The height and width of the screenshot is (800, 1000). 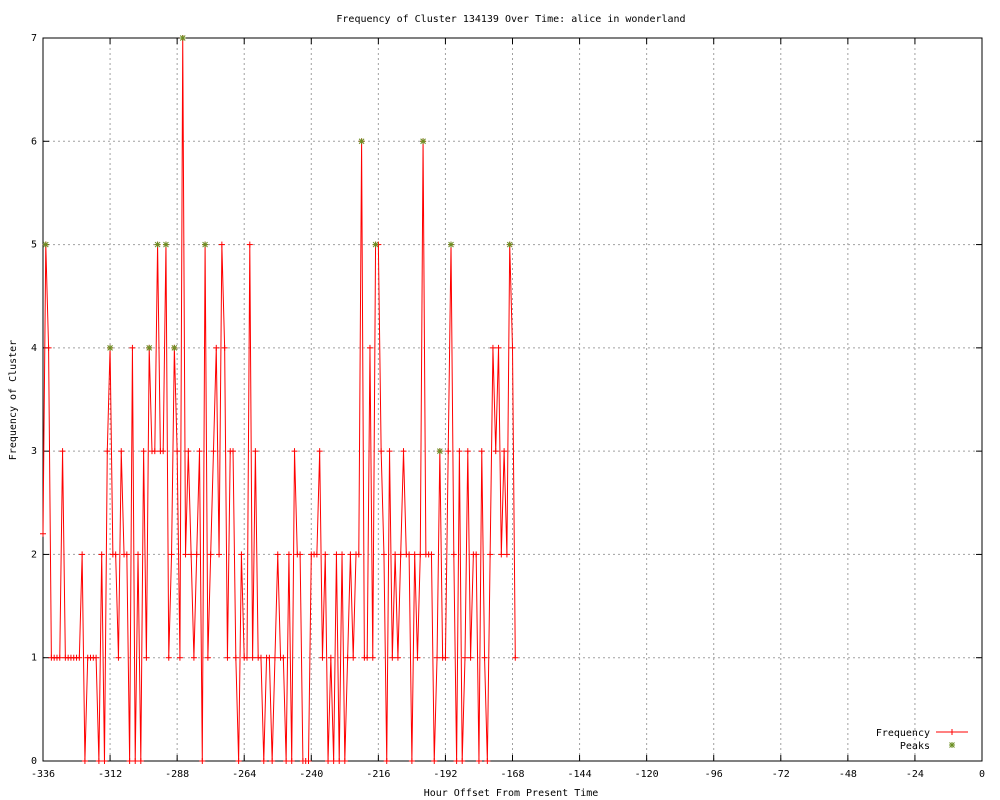 What do you see at coordinates (34, 451) in the screenshot?
I see `y-tick-label: 3` at bounding box center [34, 451].